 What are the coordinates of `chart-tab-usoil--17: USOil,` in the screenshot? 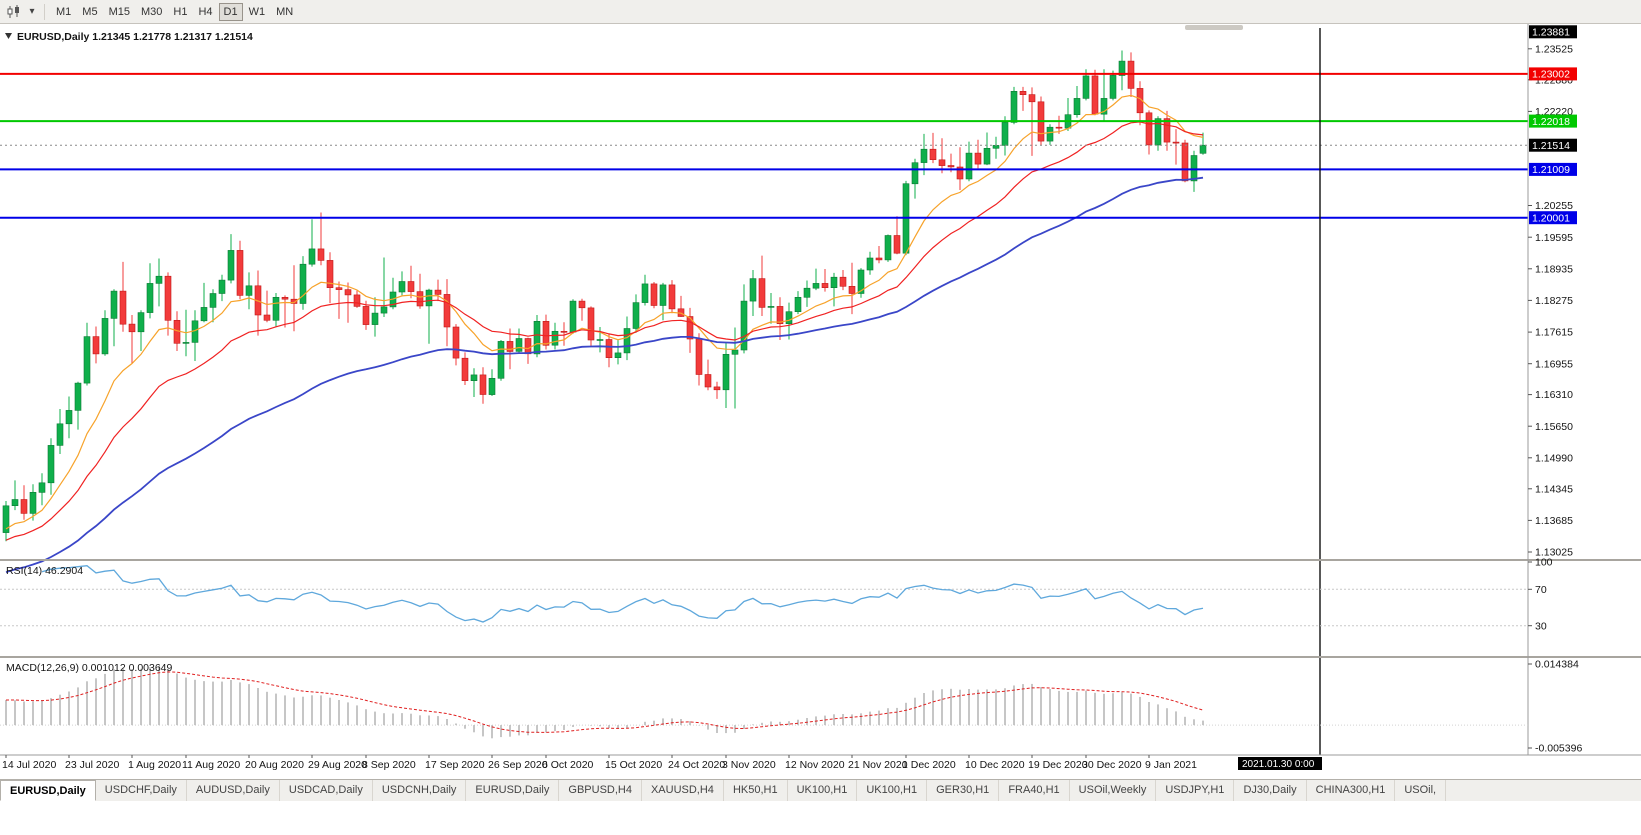 It's located at (1421, 790).